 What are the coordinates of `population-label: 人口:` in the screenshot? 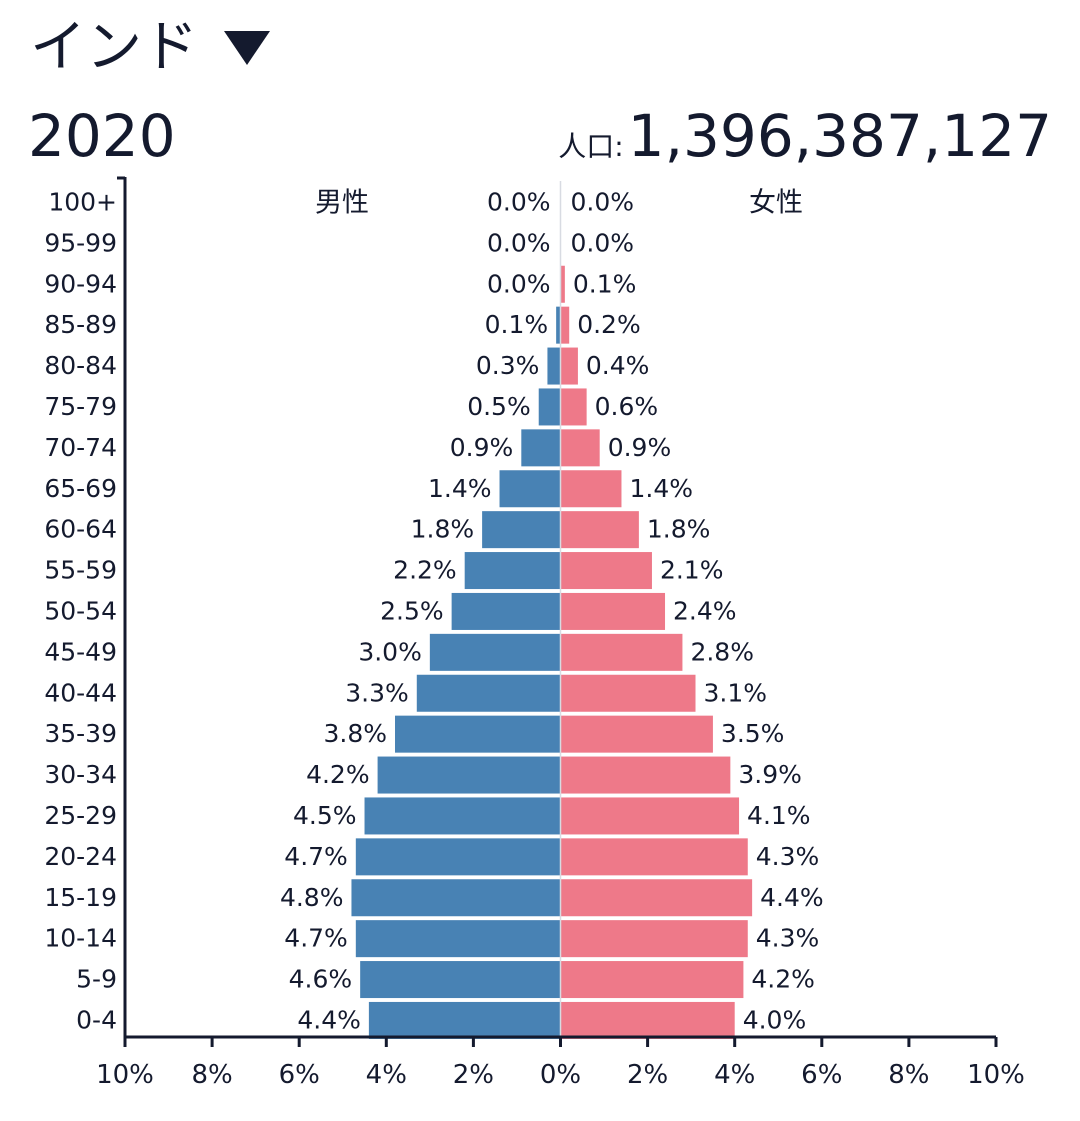 It's located at (591, 146).